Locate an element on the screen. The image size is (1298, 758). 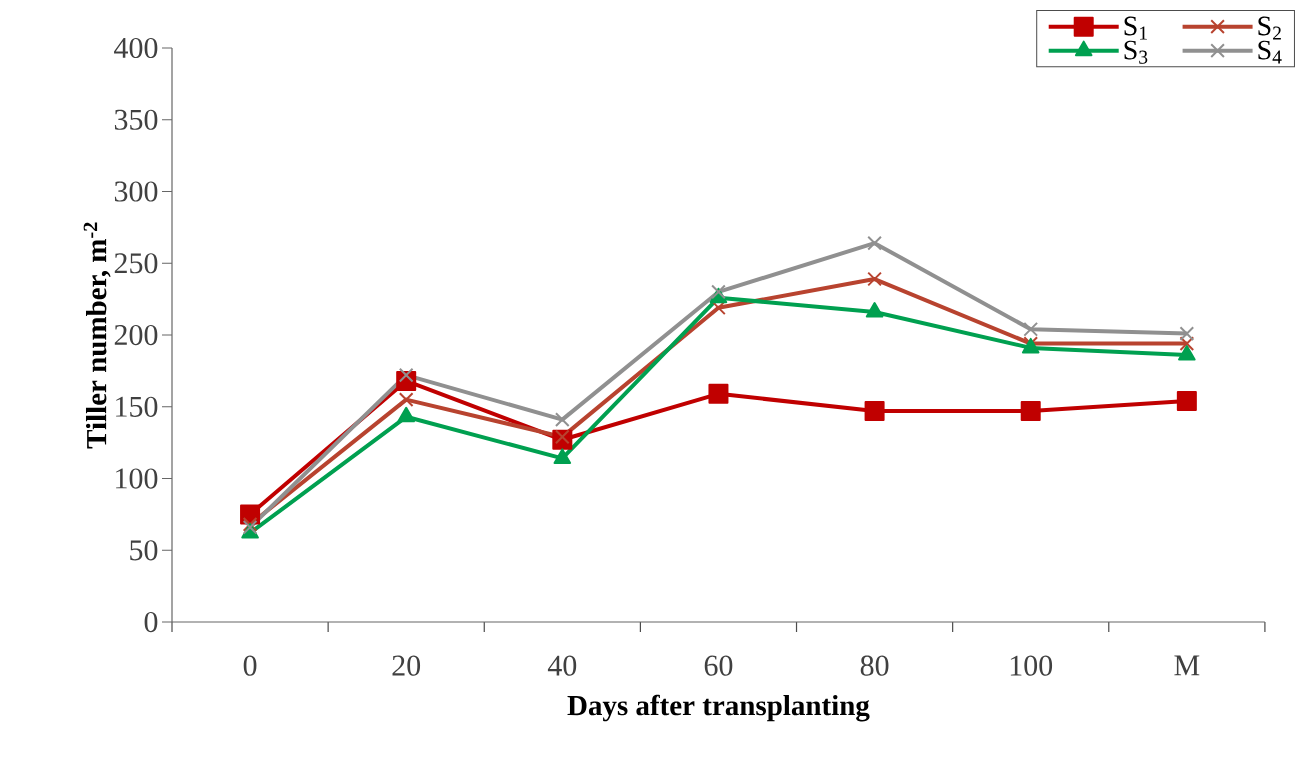
legend-label: S$_{2}$ is located at coordinates (1269, 28).